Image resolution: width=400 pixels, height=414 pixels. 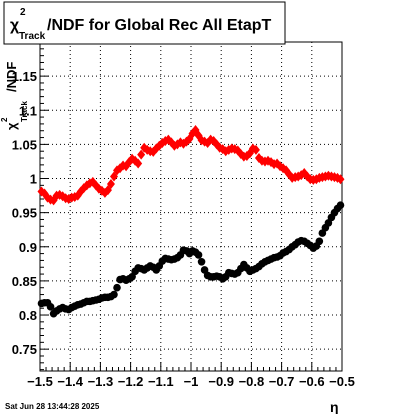 I want to click on x-tick-label: −1.3, so click(x=101, y=381).